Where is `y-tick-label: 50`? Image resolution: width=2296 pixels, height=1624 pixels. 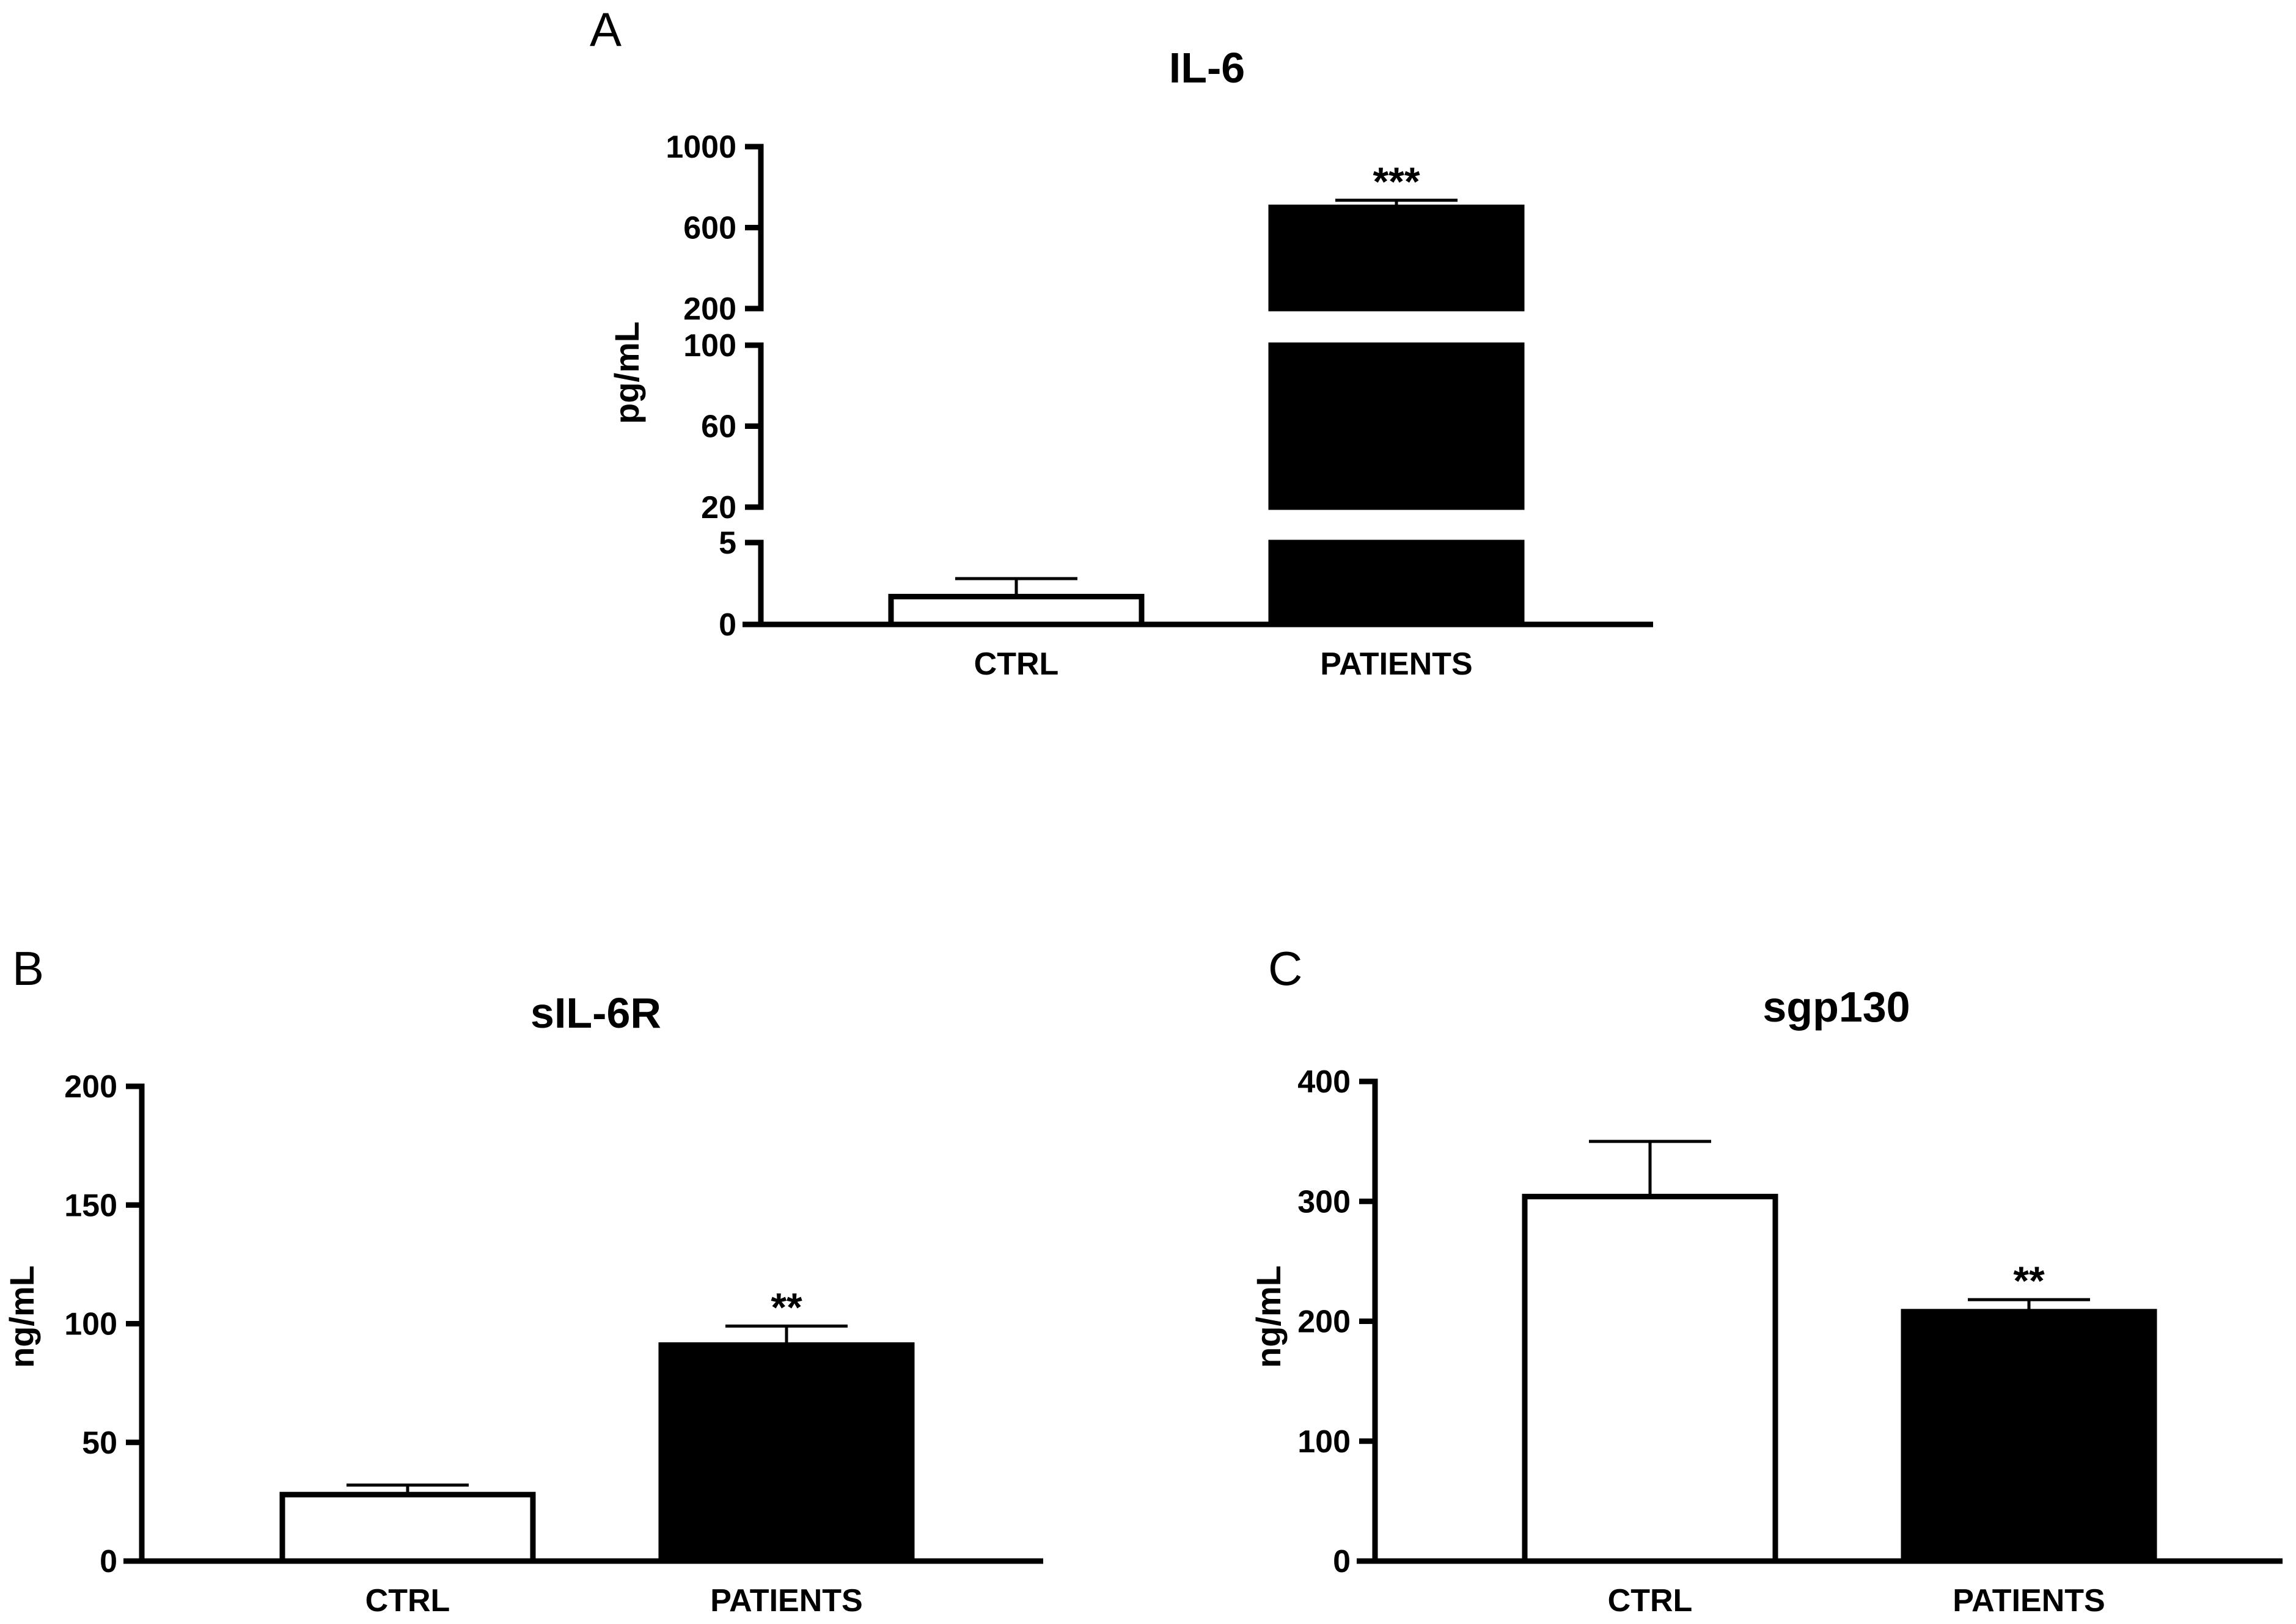 y-tick-label: 50 is located at coordinates (99, 1443).